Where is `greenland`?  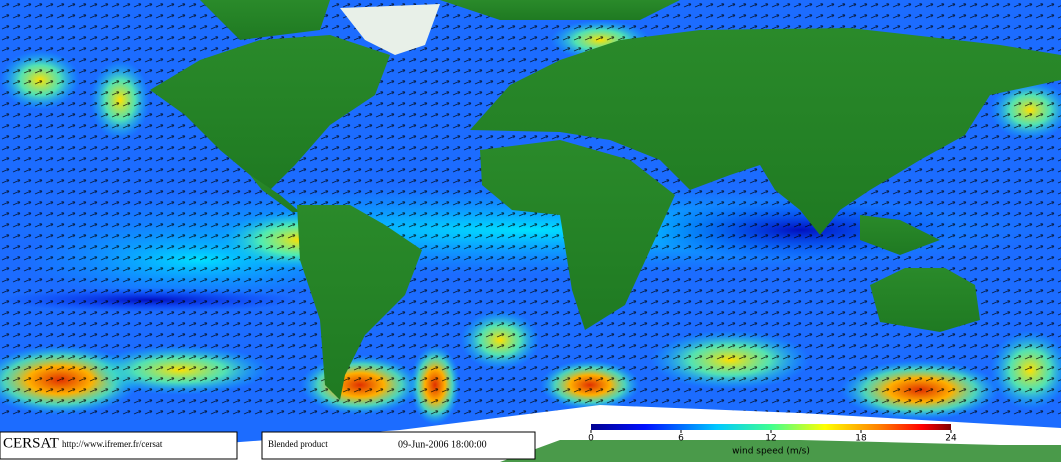 greenland is located at coordinates (390, 29).